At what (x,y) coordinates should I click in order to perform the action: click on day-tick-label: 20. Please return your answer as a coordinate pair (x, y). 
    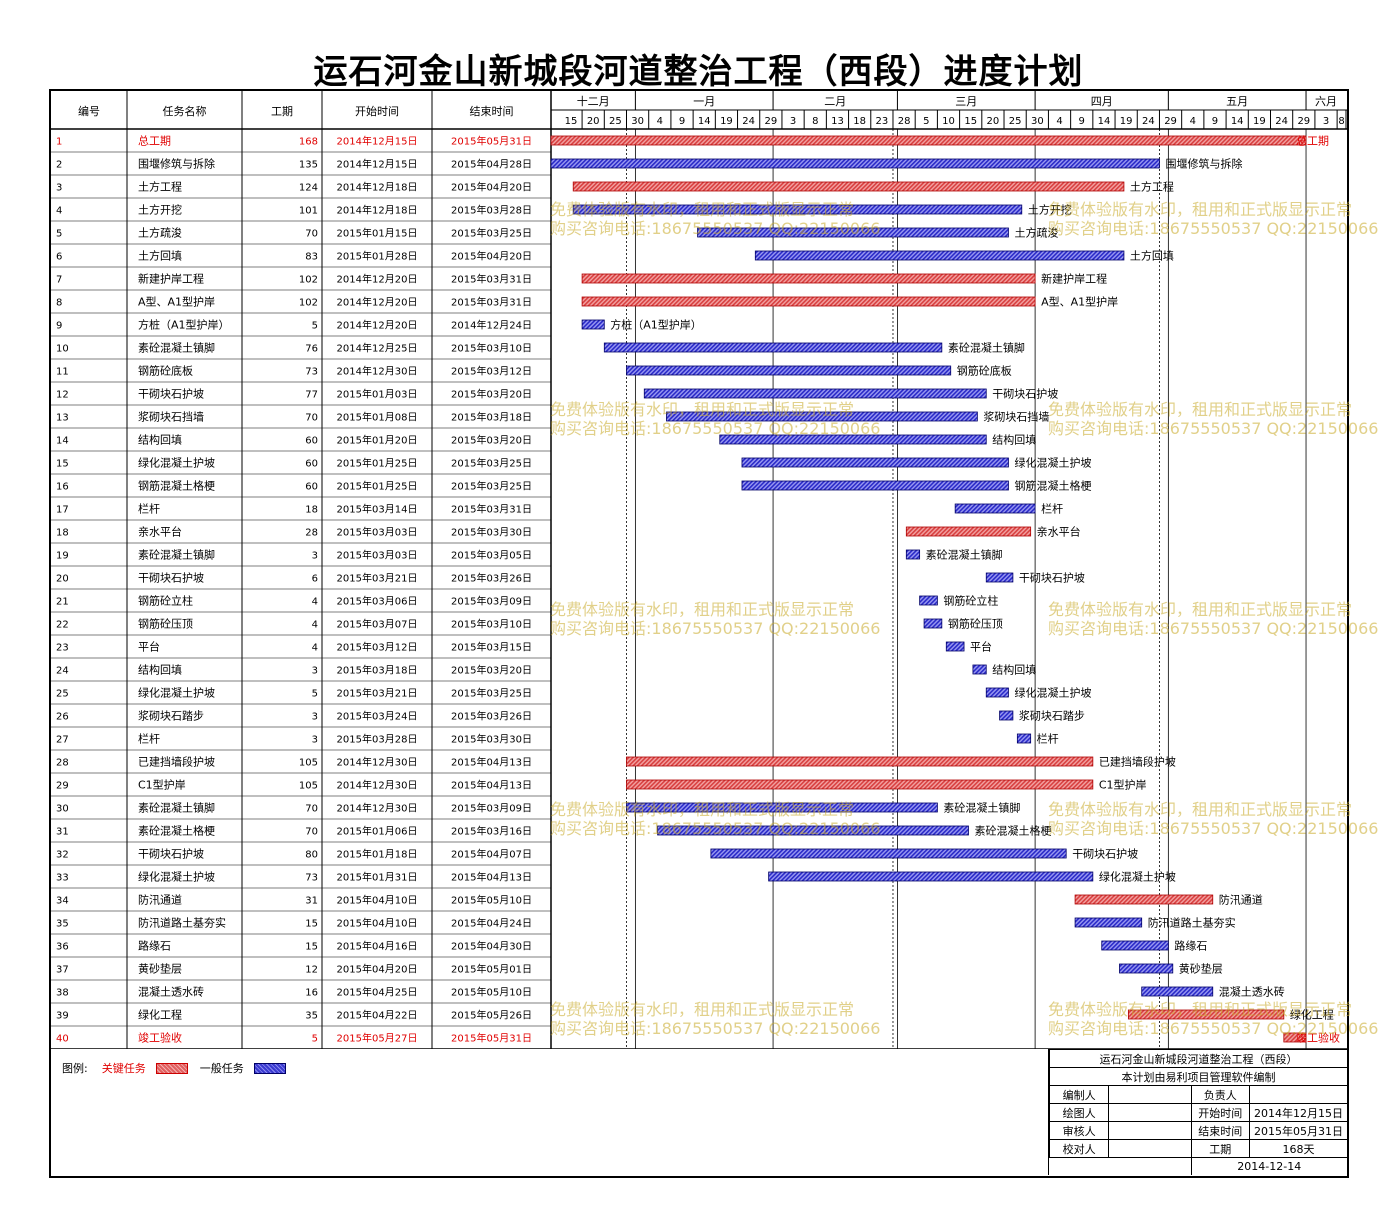
    Looking at the image, I should click on (993, 121).